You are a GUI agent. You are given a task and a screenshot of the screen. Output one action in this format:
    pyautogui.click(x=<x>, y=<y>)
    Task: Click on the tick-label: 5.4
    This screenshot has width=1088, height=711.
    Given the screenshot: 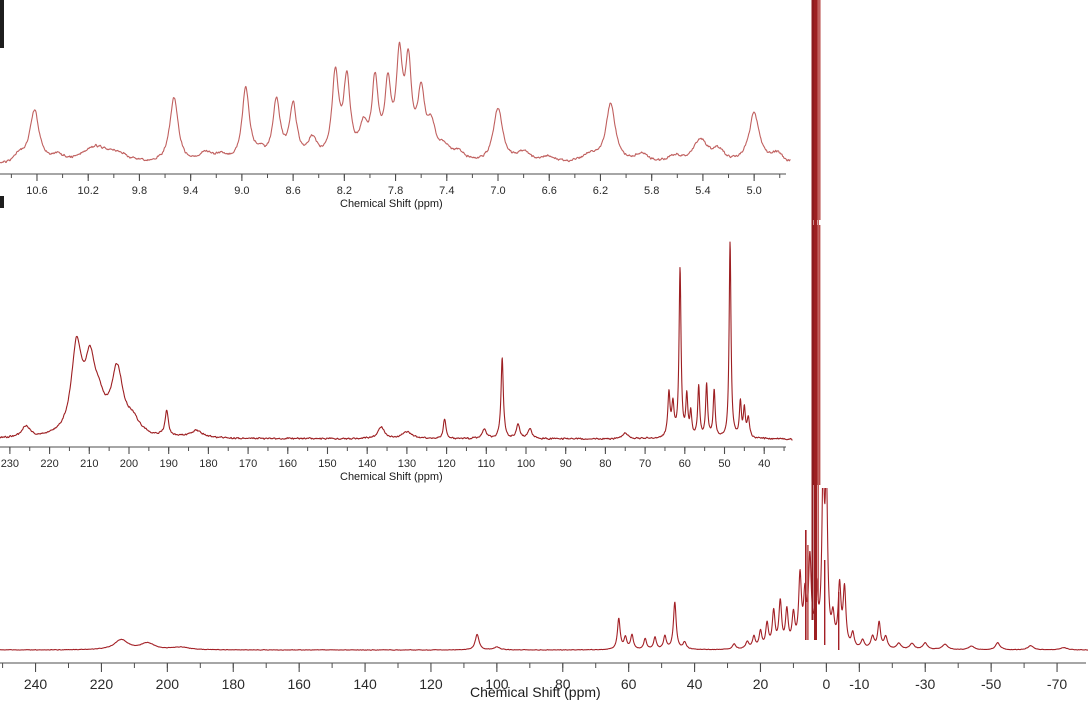 What is the action you would take?
    pyautogui.click(x=702, y=191)
    